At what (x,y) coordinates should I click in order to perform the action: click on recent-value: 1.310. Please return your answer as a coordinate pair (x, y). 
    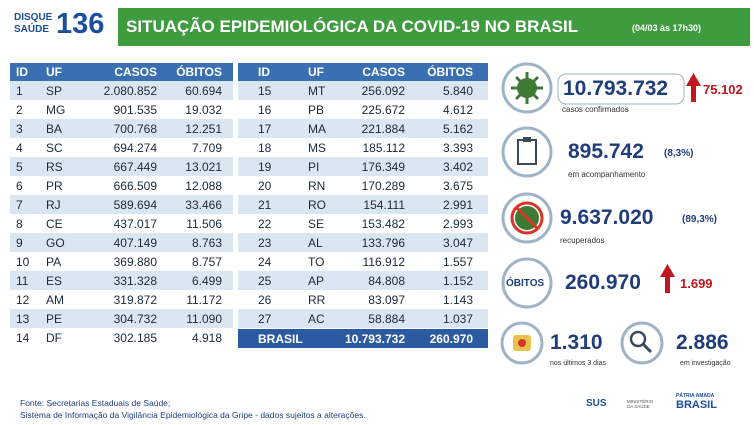
    Looking at the image, I should click on (576, 342).